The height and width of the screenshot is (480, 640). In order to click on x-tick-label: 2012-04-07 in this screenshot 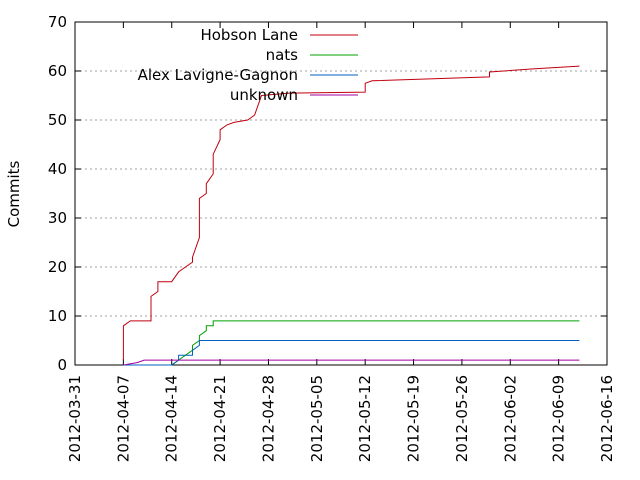, I will do `click(123, 418)`.